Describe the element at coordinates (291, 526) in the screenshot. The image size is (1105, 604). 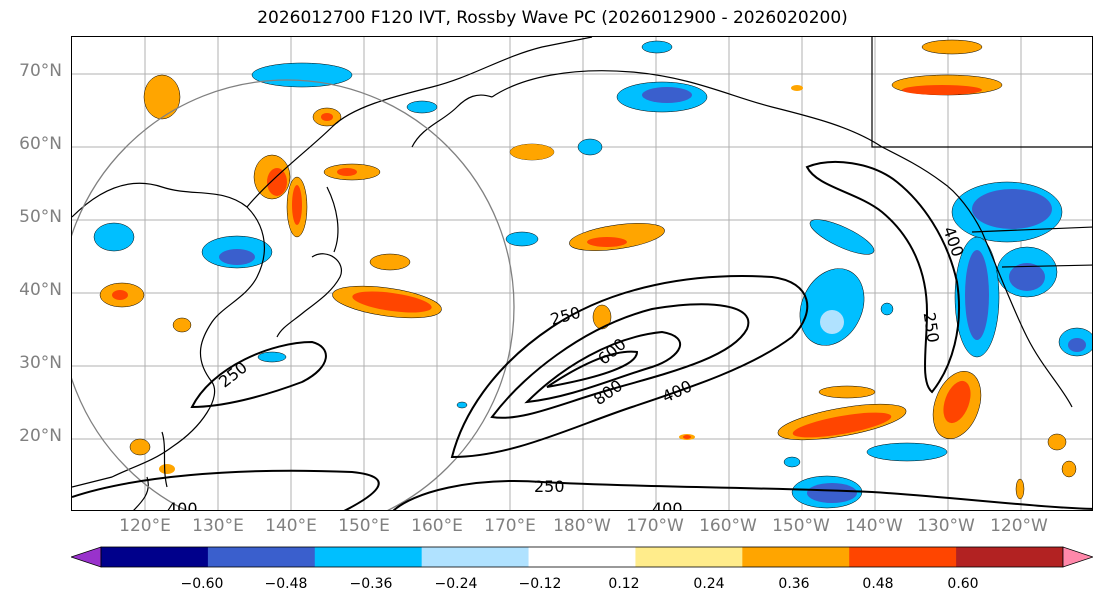
I see `lon-label-140e: 140°E` at that location.